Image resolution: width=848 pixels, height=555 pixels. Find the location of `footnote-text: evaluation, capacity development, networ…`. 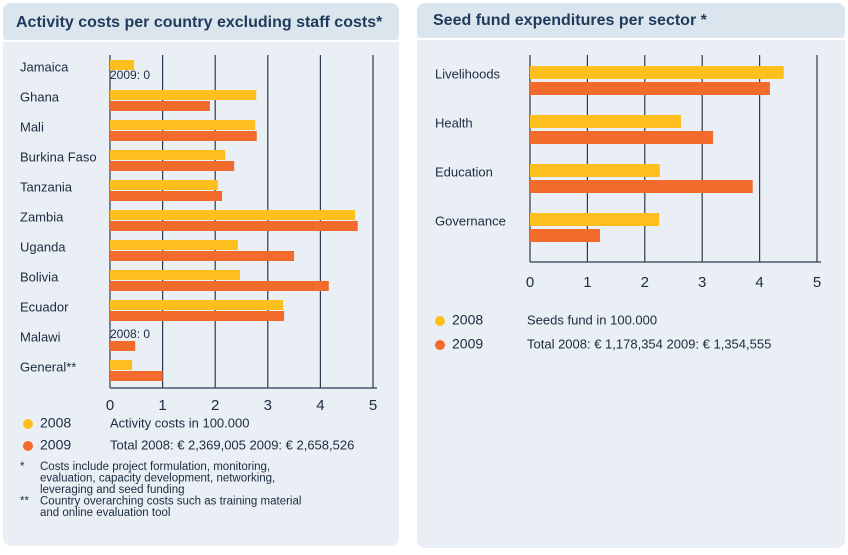

footnote-text: evaluation, capacity development, networ… is located at coordinates (157, 479).